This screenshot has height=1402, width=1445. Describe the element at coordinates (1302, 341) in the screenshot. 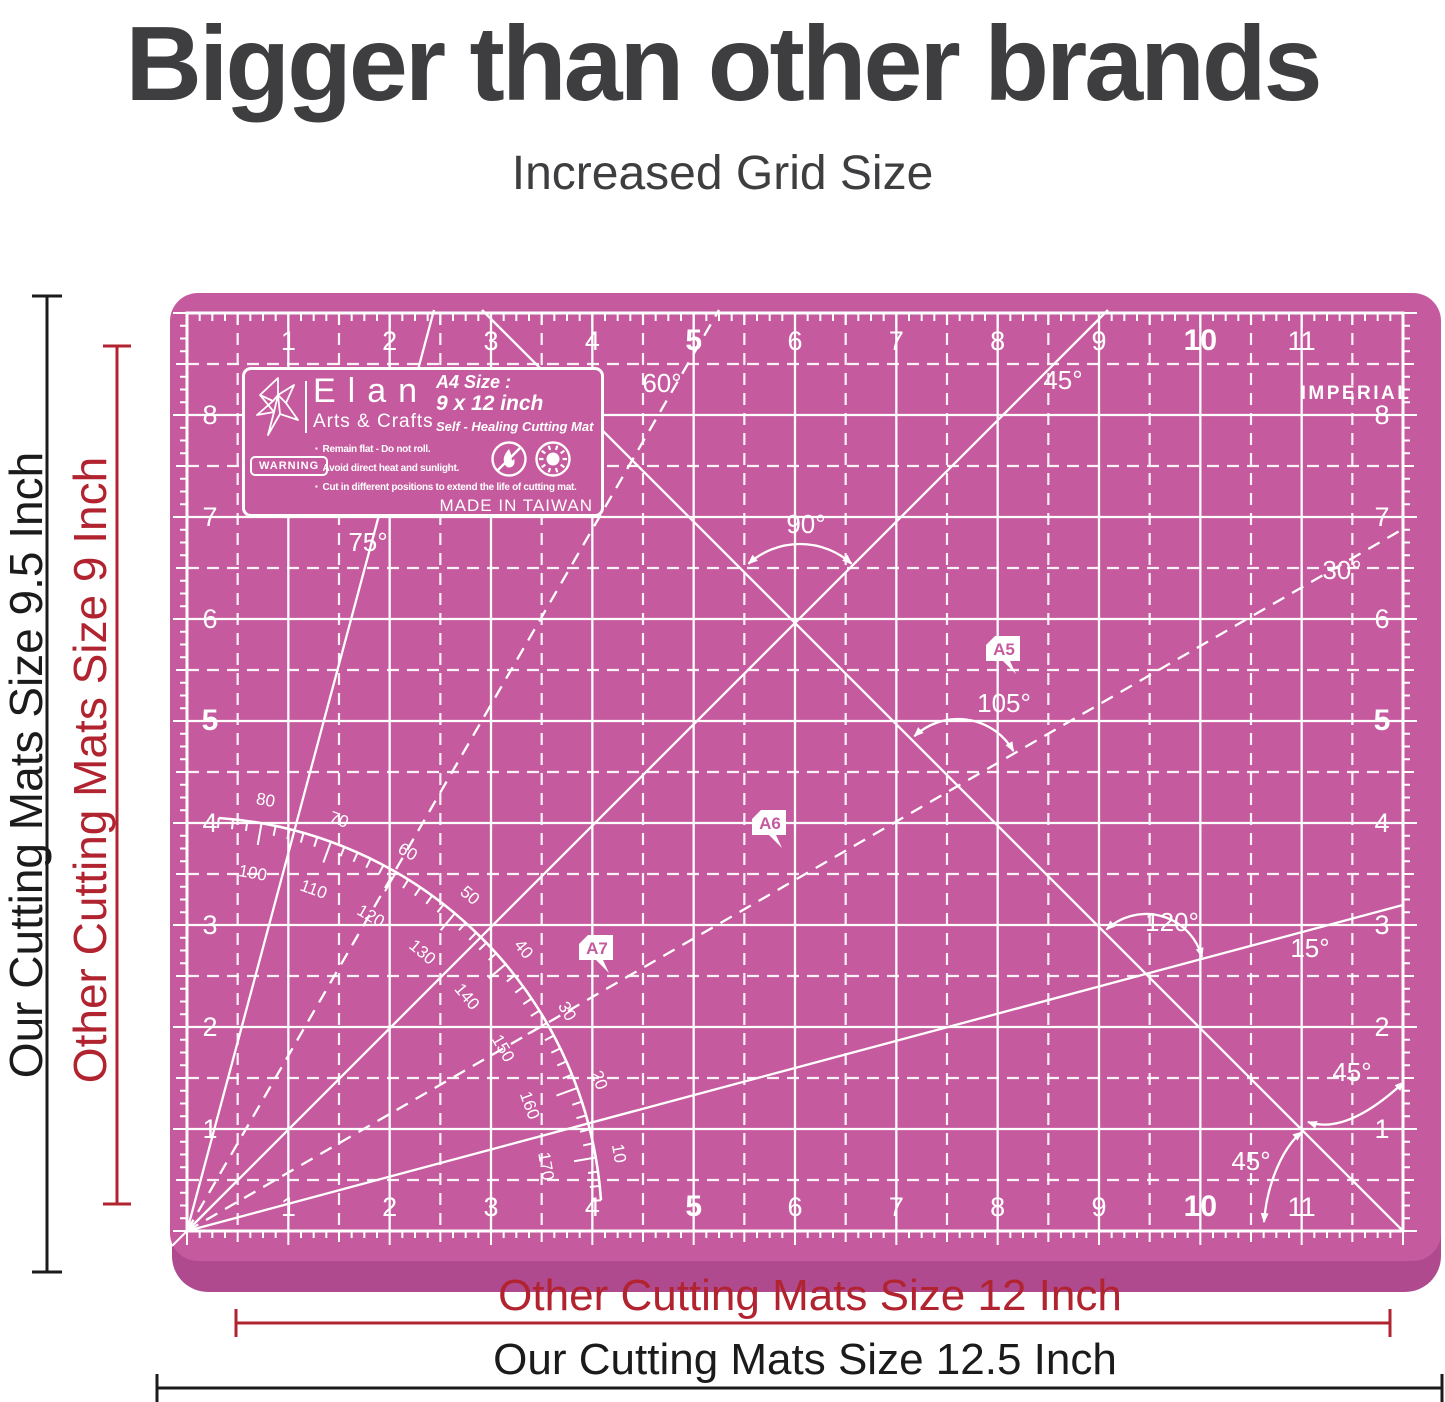

I see `ruler-number-top: 11` at that location.